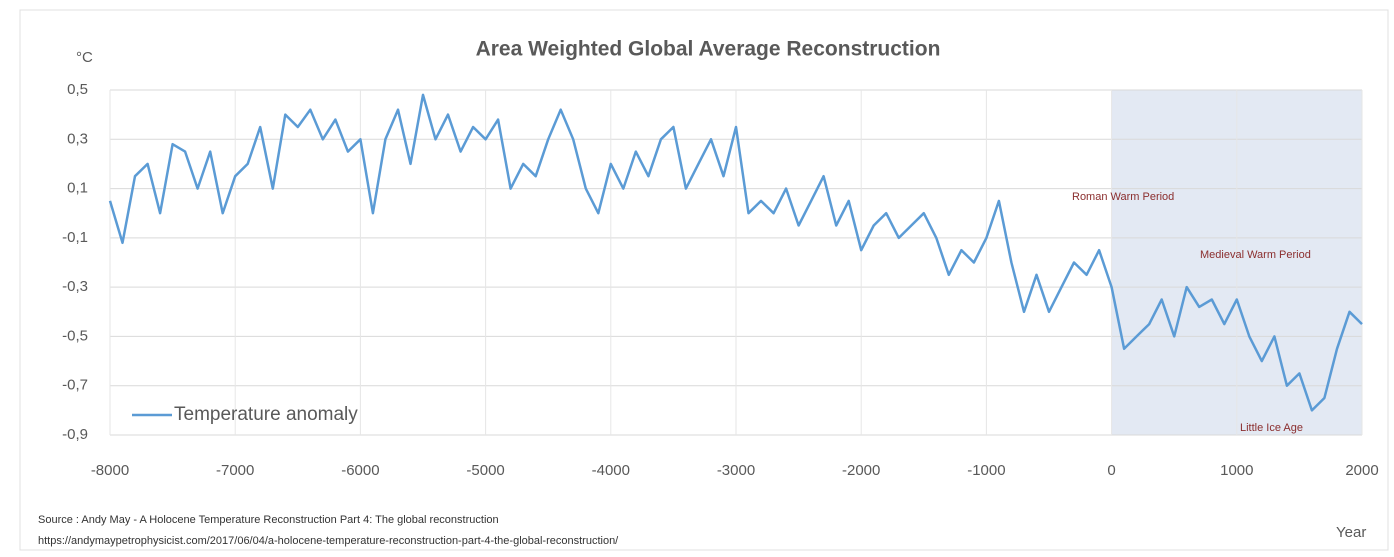 Image resolution: width=1394 pixels, height=557 pixels. I want to click on y-tick-label: 0,5, so click(77, 89).